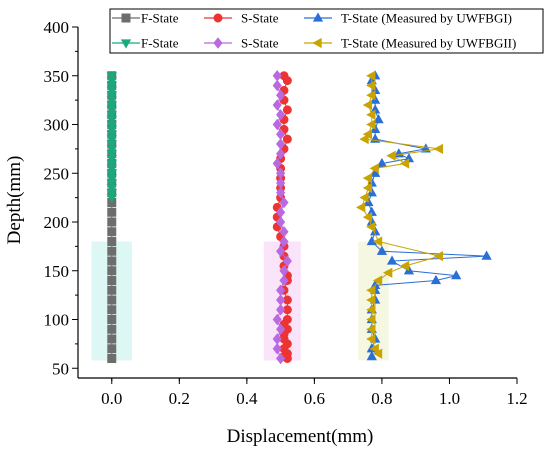 The height and width of the screenshot is (458, 550). I want to click on x-tick-label: 0.4, so click(247, 398).